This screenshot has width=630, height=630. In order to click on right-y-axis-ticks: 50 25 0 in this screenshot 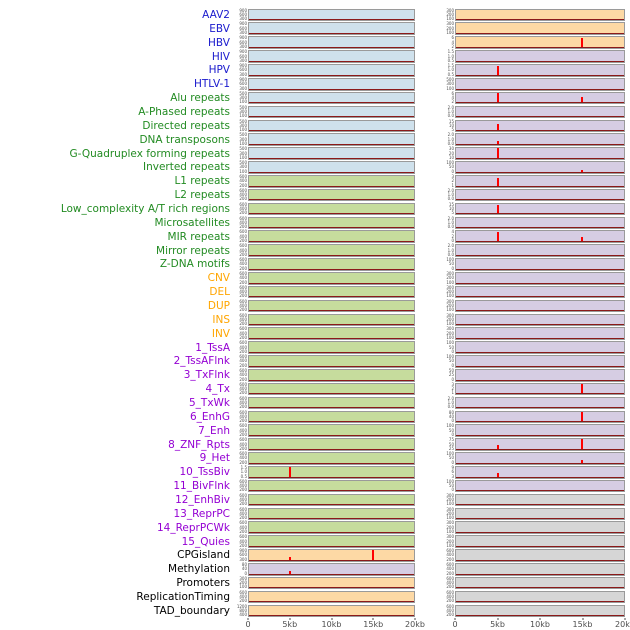, I will do `click(448, 375)`.